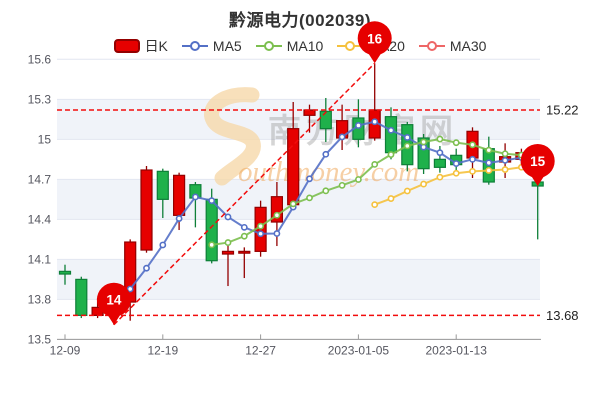 The image size is (600, 400). What do you see at coordinates (40, 339) in the screenshot?
I see `y-axis-tick-label: 13.5` at bounding box center [40, 339].